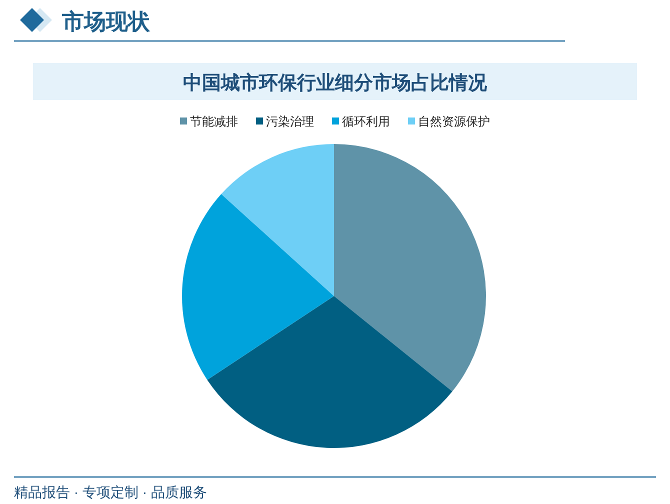 This screenshot has height=504, width=670. I want to click on legend-label: 循环利用, so click(366, 121).